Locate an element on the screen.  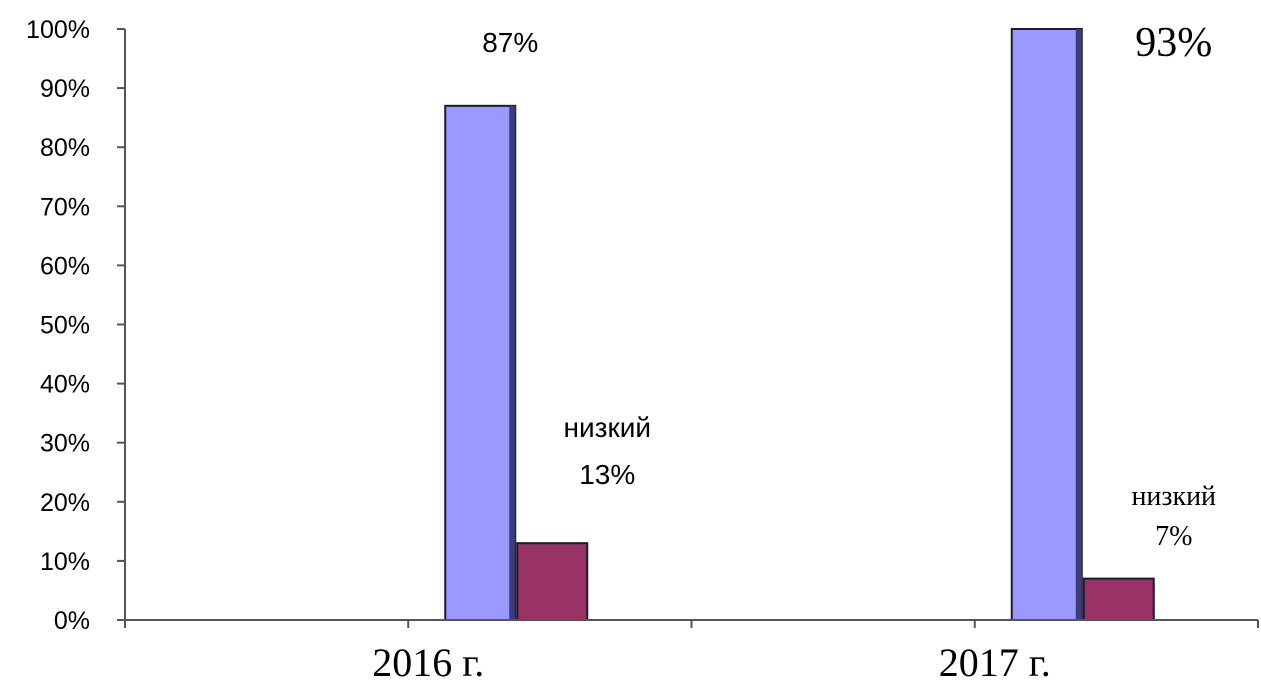
x-category-label: 2016 г. is located at coordinates (428, 660).